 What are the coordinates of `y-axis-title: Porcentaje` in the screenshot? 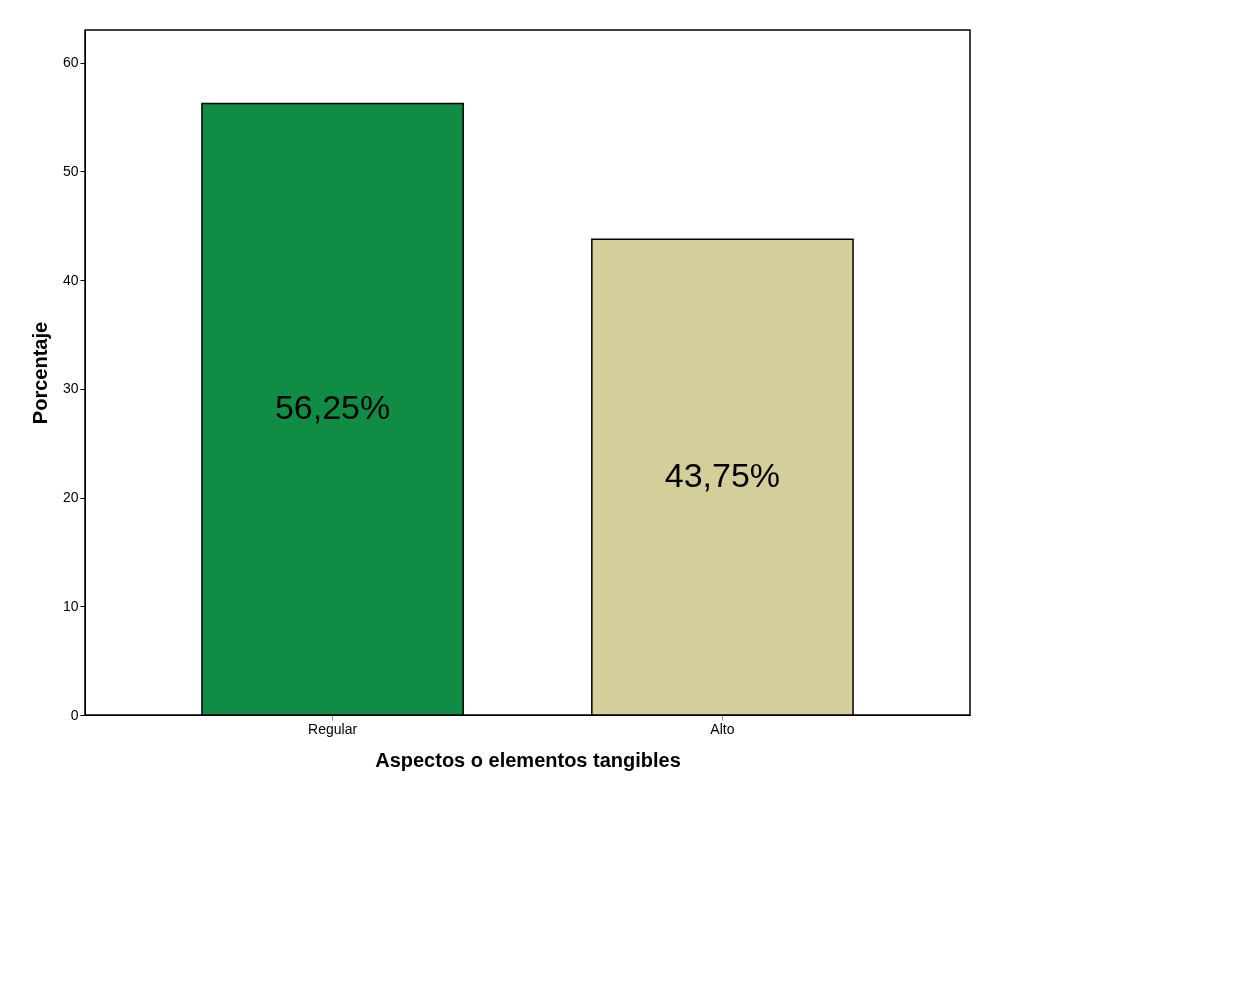 It's located at (39, 373).